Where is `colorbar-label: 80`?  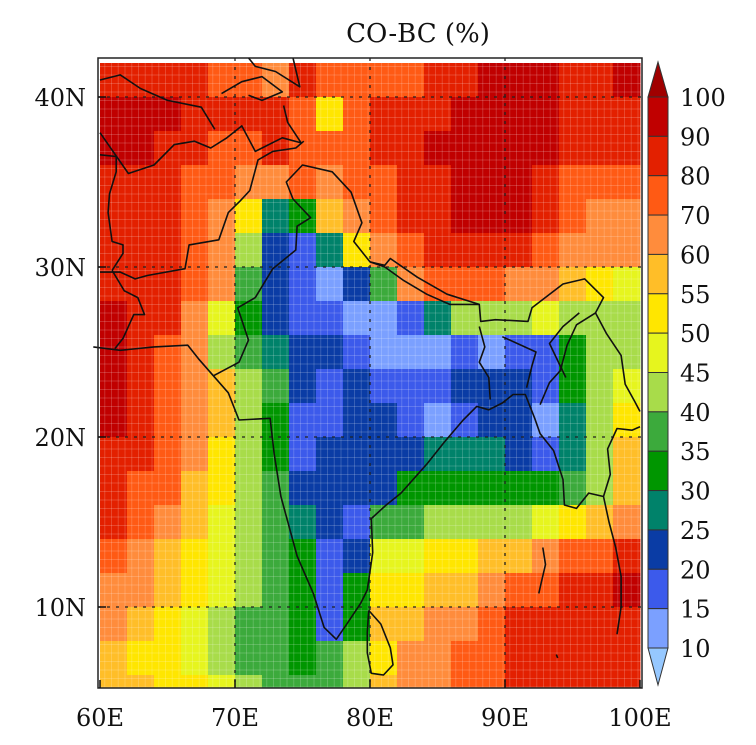
colorbar-label: 80 is located at coordinates (695, 177).